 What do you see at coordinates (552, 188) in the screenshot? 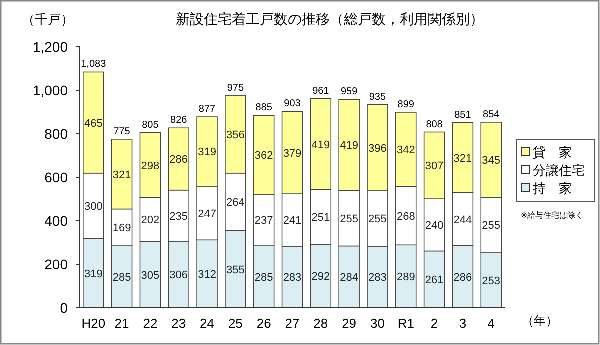
I see `legend-label: 持 家` at bounding box center [552, 188].